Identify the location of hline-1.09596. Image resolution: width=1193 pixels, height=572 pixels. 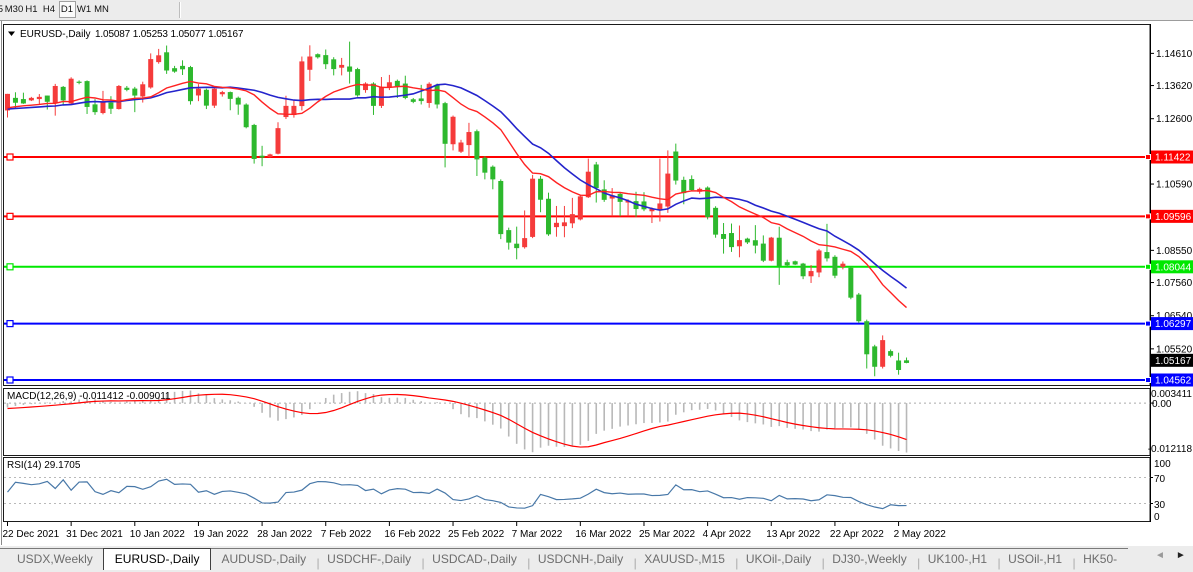
(577, 216).